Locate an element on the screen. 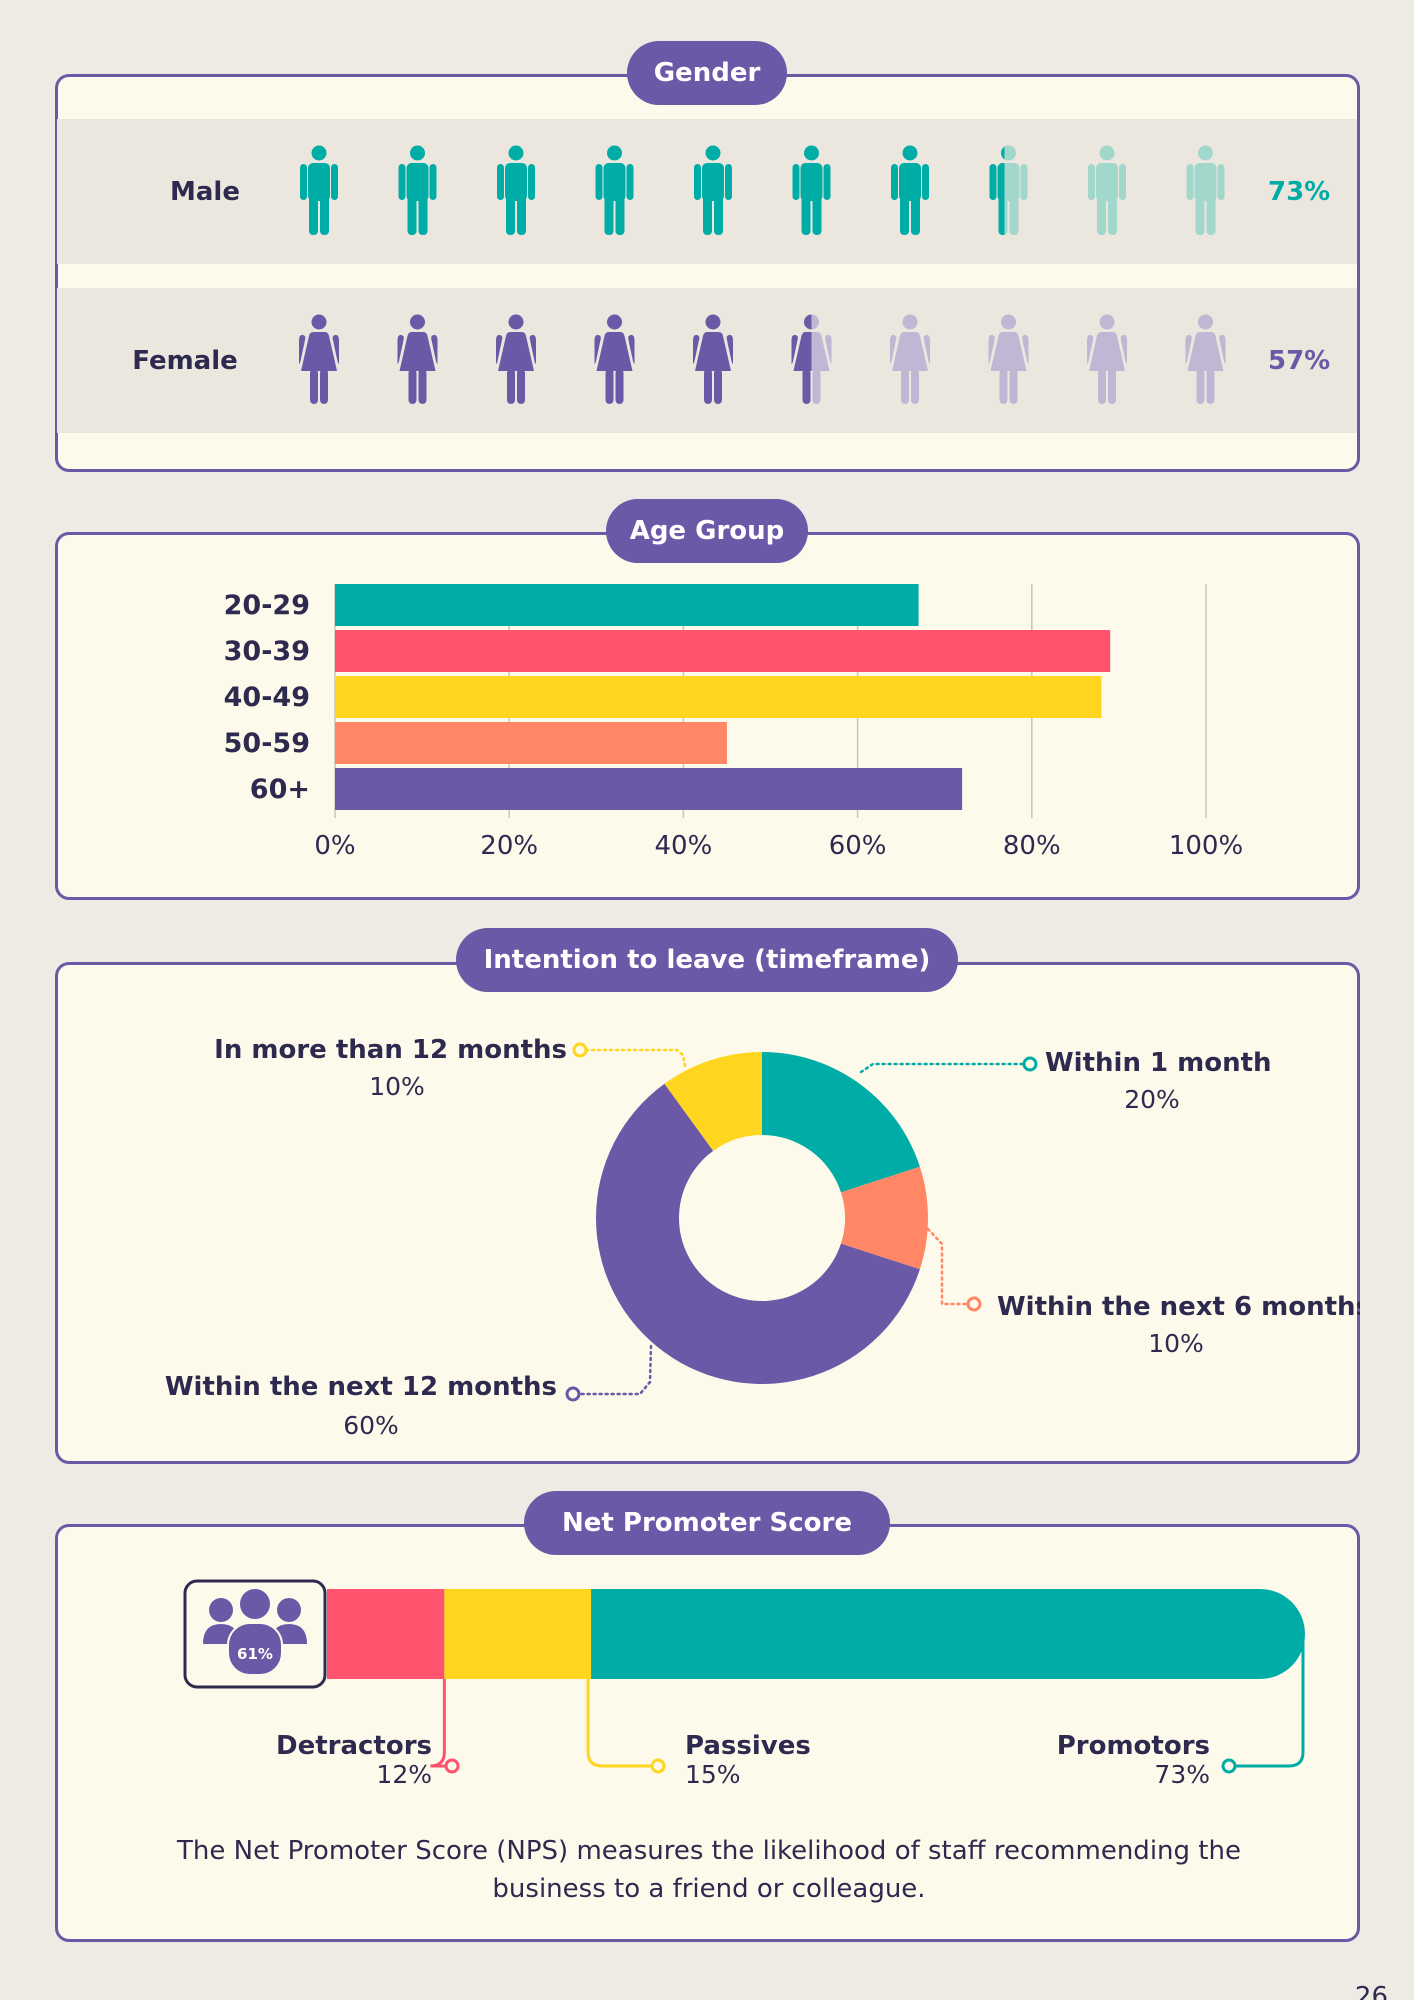 This screenshot has height=2000, width=1414. category-label: 60+ is located at coordinates (280, 789).